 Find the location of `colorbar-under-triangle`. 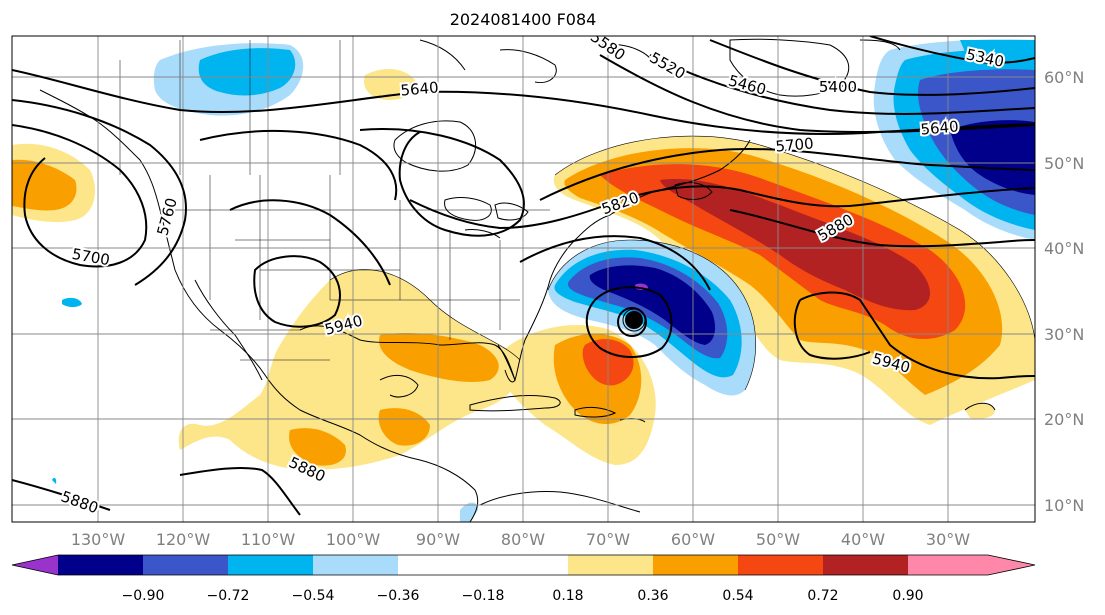

colorbar-under-triangle is located at coordinates (35, 565).